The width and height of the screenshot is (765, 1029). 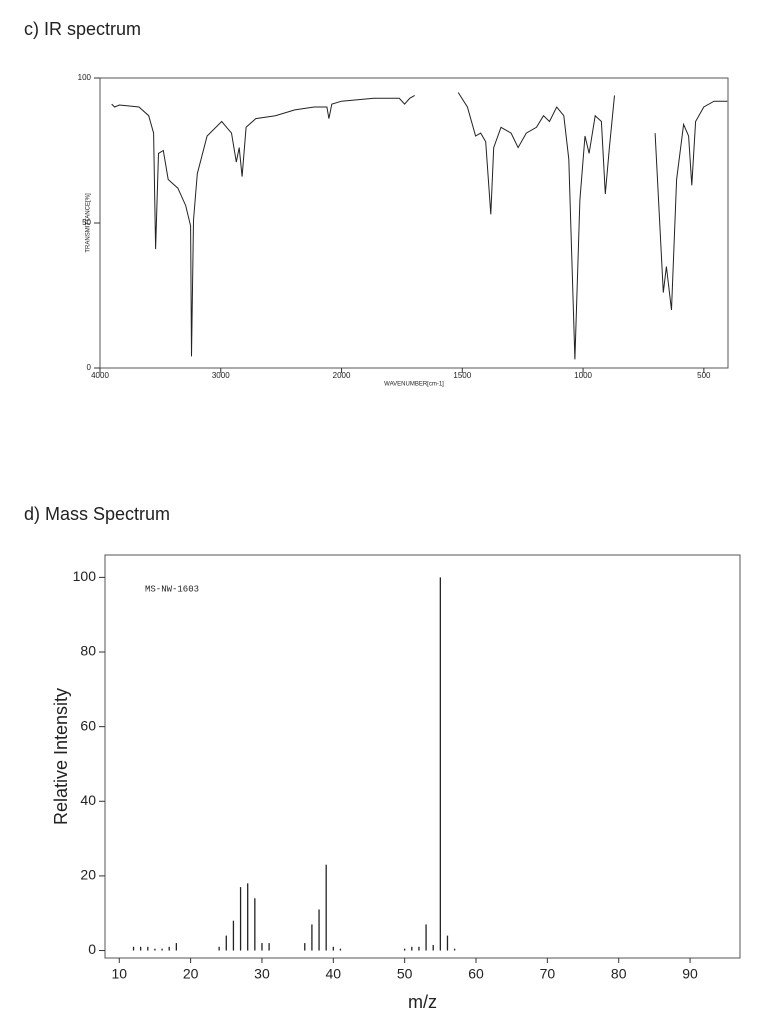 What do you see at coordinates (82, 29) in the screenshot?
I see `section-heading: c) IR spectrum` at bounding box center [82, 29].